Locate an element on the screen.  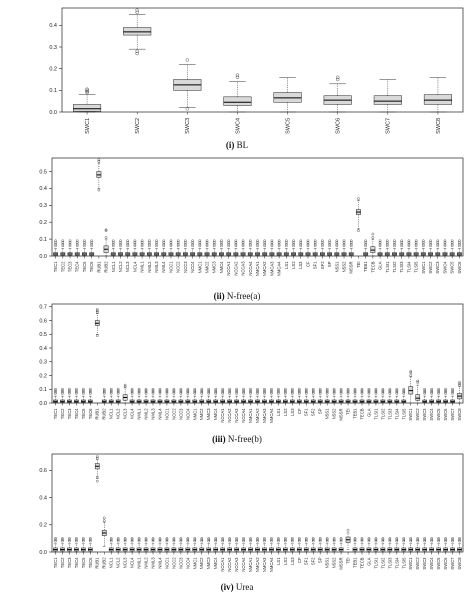
x-tick-label: NCC2 is located at coordinates (178, 267).